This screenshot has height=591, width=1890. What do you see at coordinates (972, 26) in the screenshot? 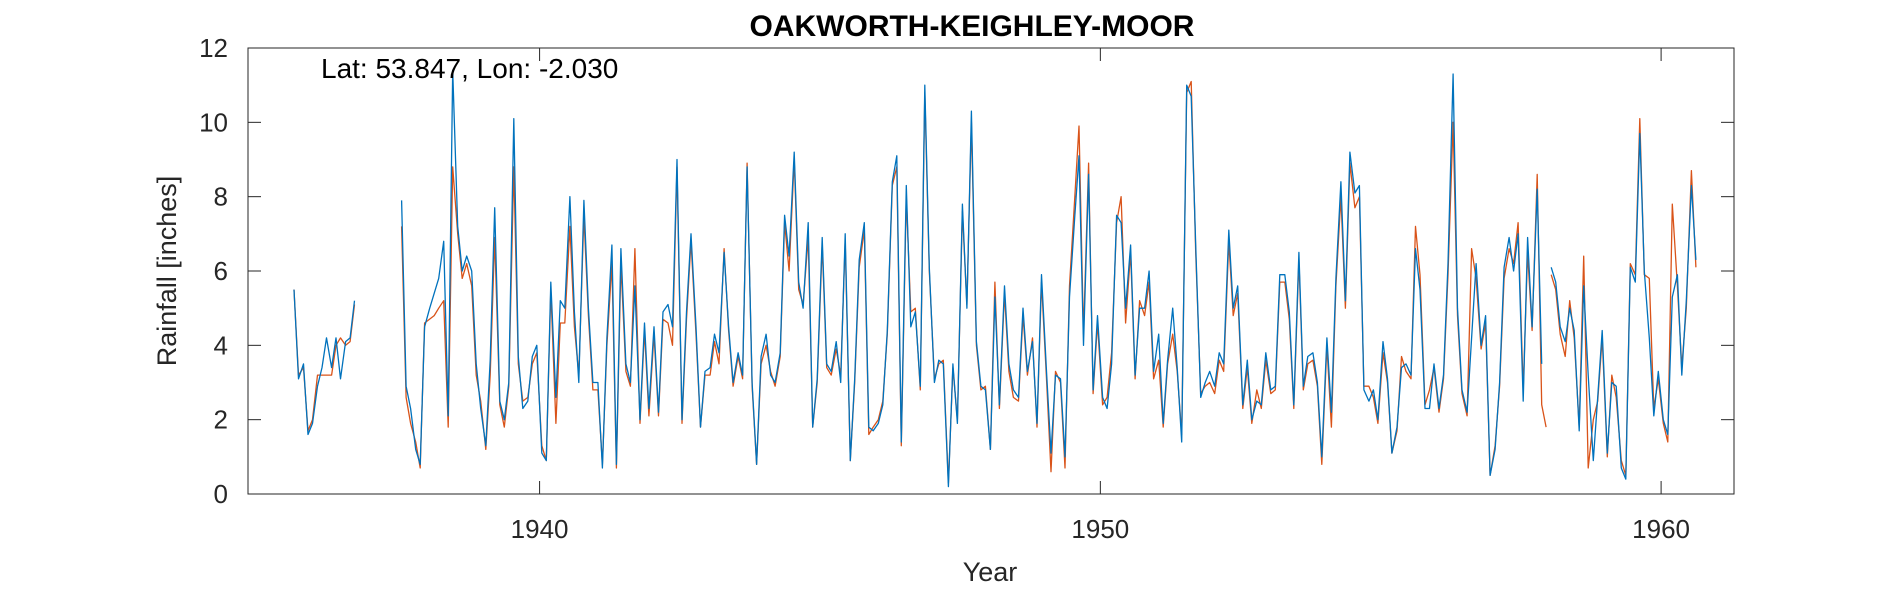
I see `chart-title: OAKWORTH-KEIGHLEY-MOOR` at bounding box center [972, 26].